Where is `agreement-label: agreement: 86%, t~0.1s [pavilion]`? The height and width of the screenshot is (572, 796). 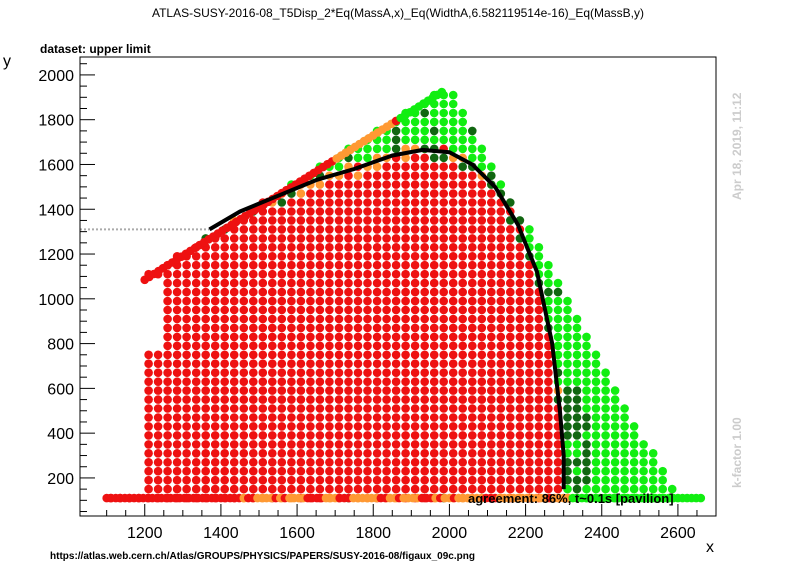
agreement-label: agreement: 86%, t~0.1s [pavilion] is located at coordinates (571, 498).